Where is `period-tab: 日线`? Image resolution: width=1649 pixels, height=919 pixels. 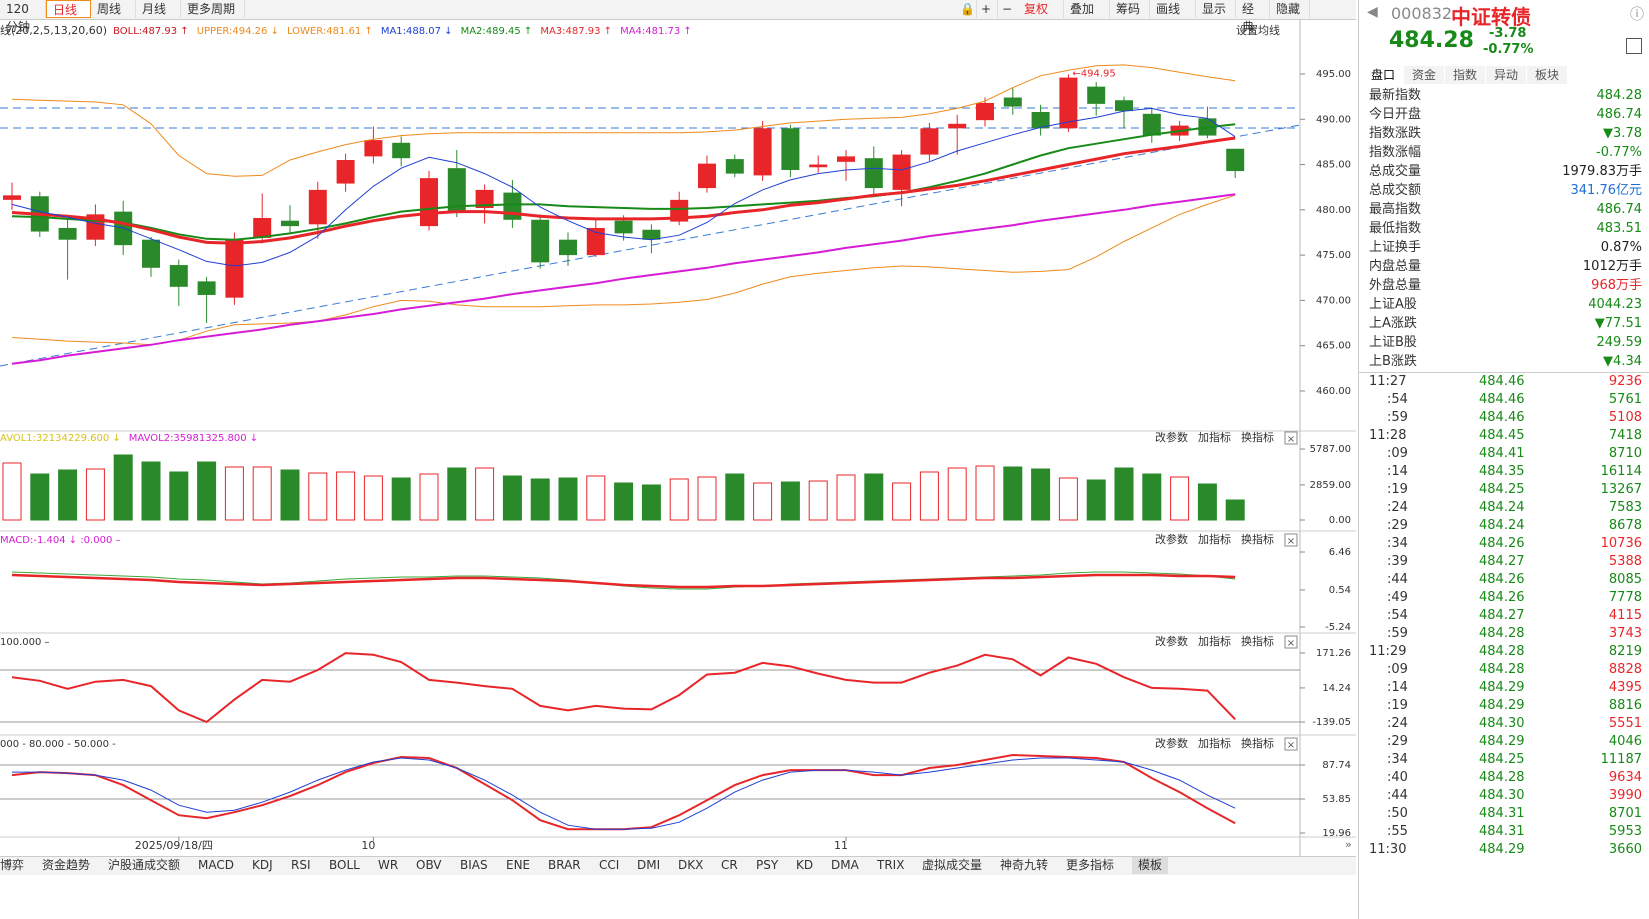
period-tab: 日线 is located at coordinates (68, 9).